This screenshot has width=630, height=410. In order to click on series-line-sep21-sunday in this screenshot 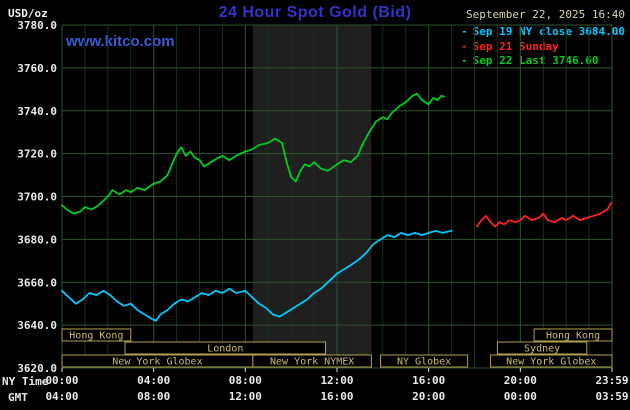, I will do `click(543, 214)`.